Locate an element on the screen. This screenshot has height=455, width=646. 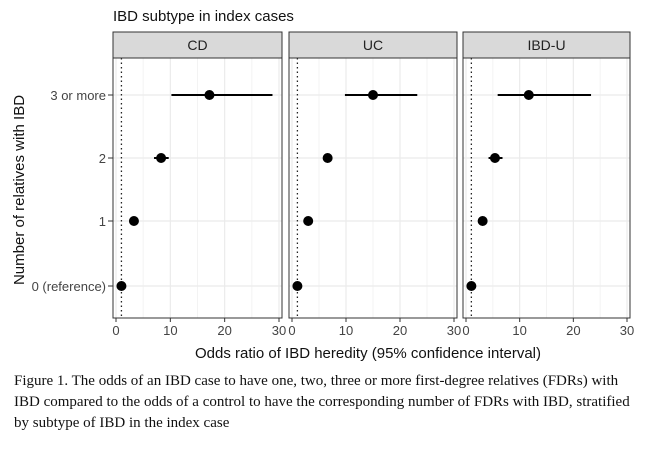
panel-strip-label: CD is located at coordinates (197, 45).